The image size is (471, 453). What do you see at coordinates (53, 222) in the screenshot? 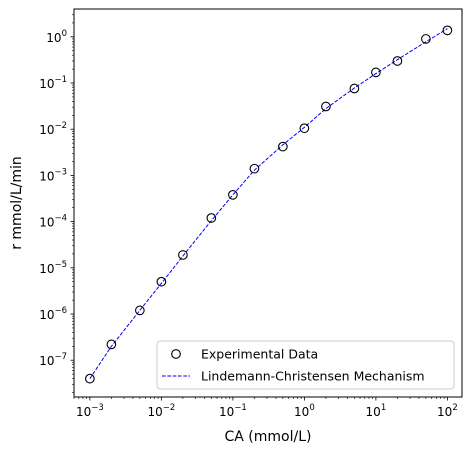
I see `y-tick-label: 10⁻⁴` at bounding box center [53, 222].